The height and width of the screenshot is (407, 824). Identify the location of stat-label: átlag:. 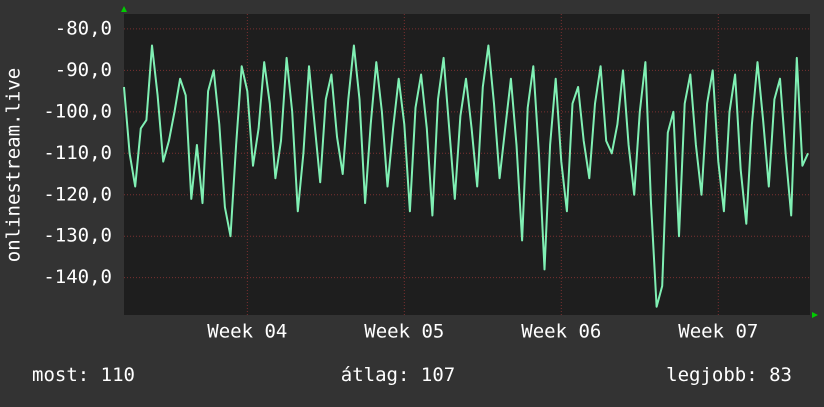
(375, 375).